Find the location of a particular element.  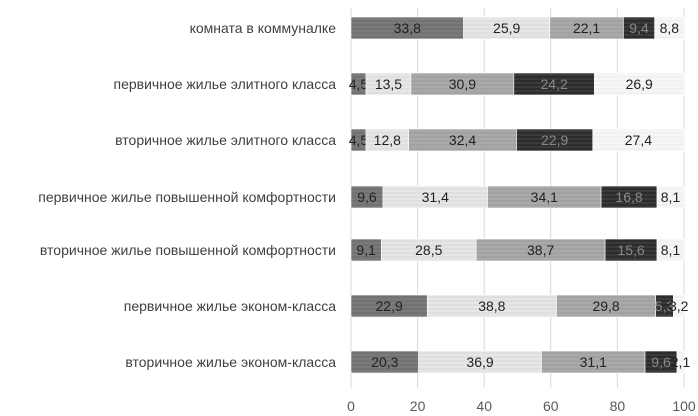

category-label: первичное жилье повышенной комфортности is located at coordinates (187, 197).